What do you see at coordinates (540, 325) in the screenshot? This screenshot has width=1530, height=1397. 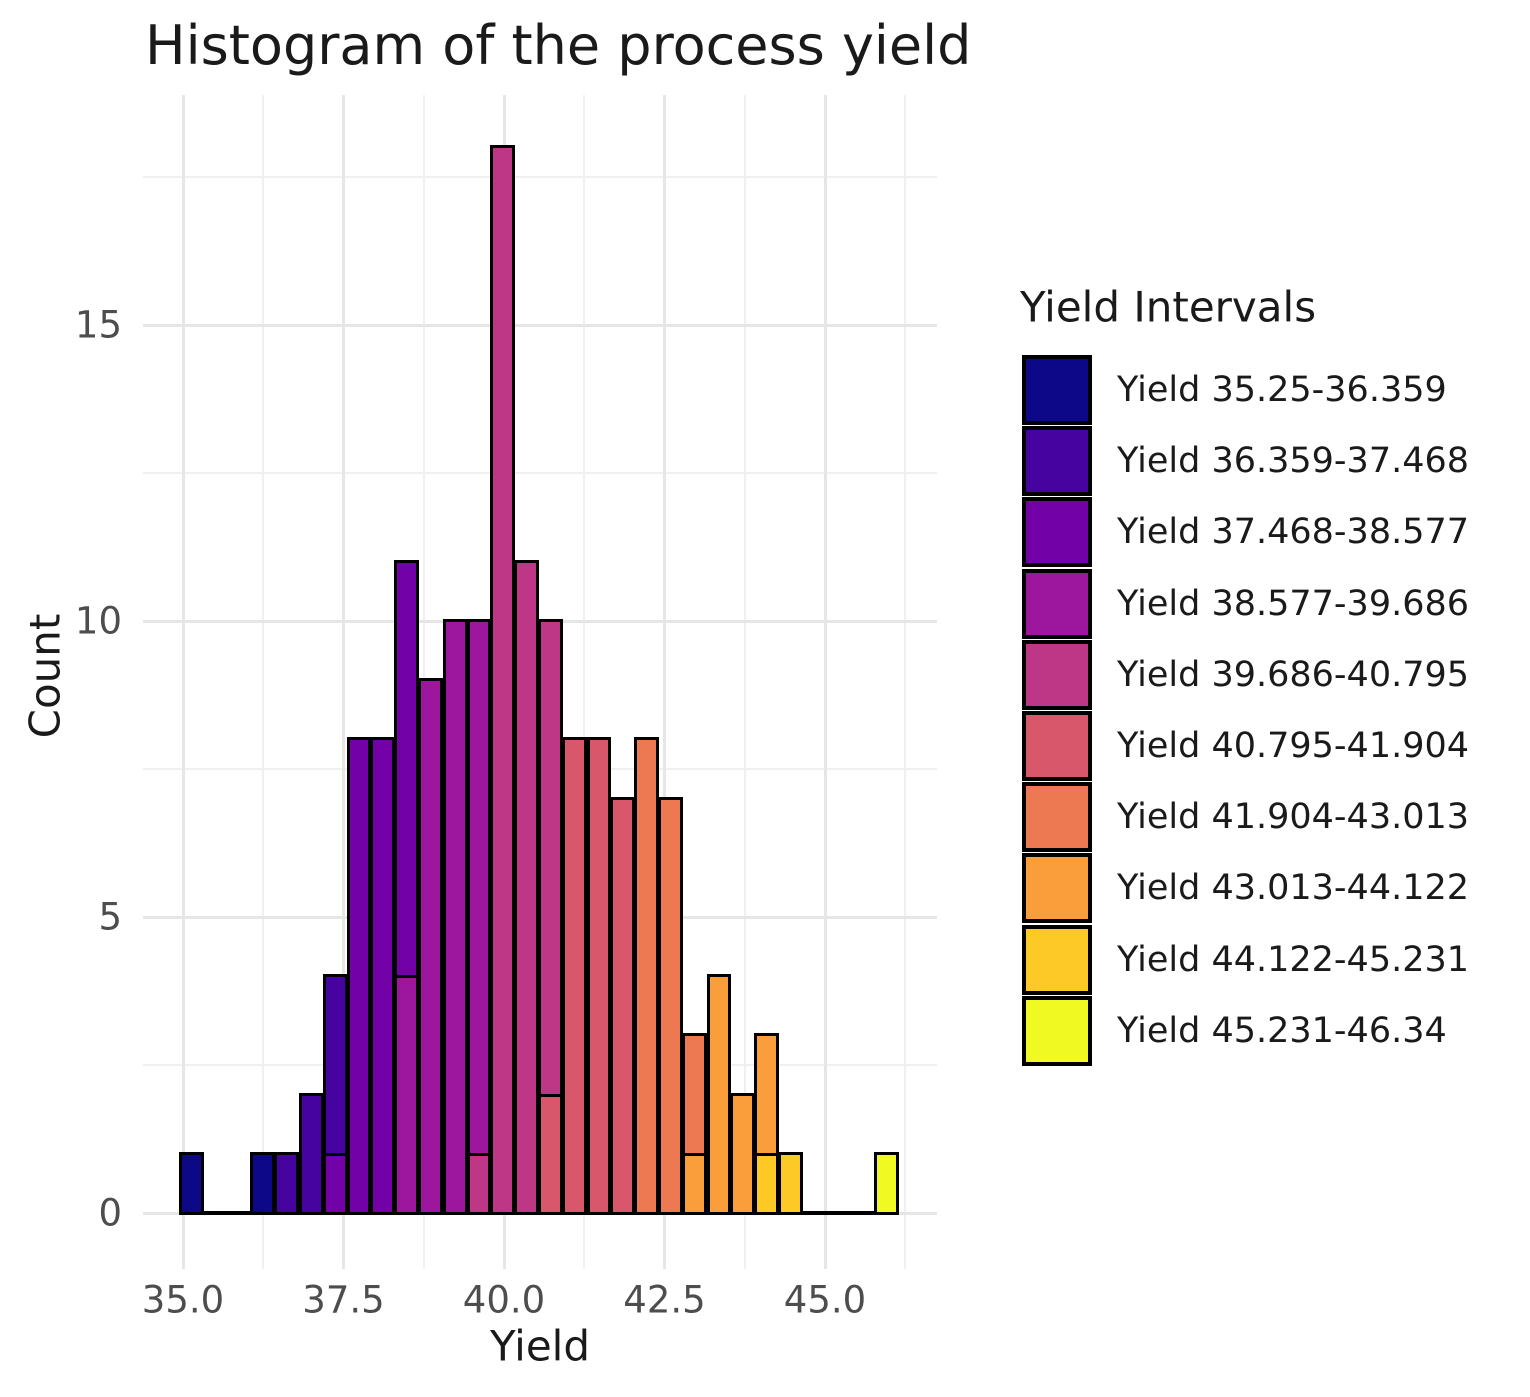 I see `y-gridline-major` at bounding box center [540, 325].